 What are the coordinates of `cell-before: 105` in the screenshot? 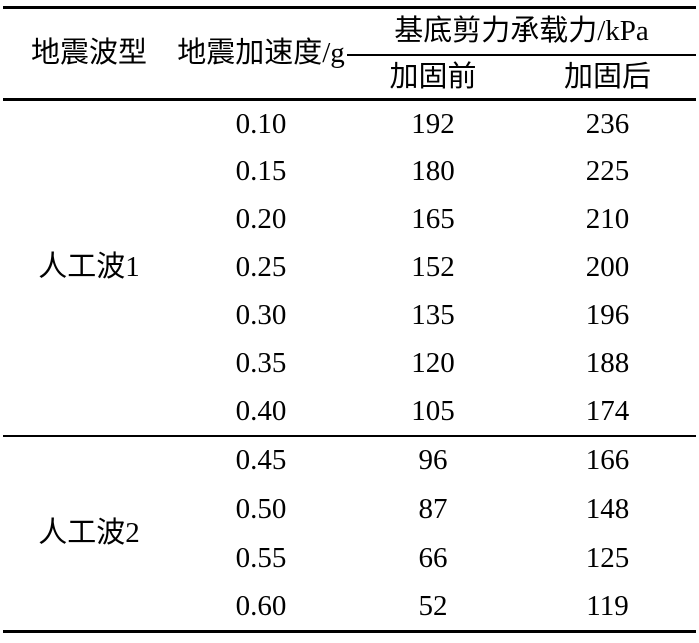 It's located at (433, 412).